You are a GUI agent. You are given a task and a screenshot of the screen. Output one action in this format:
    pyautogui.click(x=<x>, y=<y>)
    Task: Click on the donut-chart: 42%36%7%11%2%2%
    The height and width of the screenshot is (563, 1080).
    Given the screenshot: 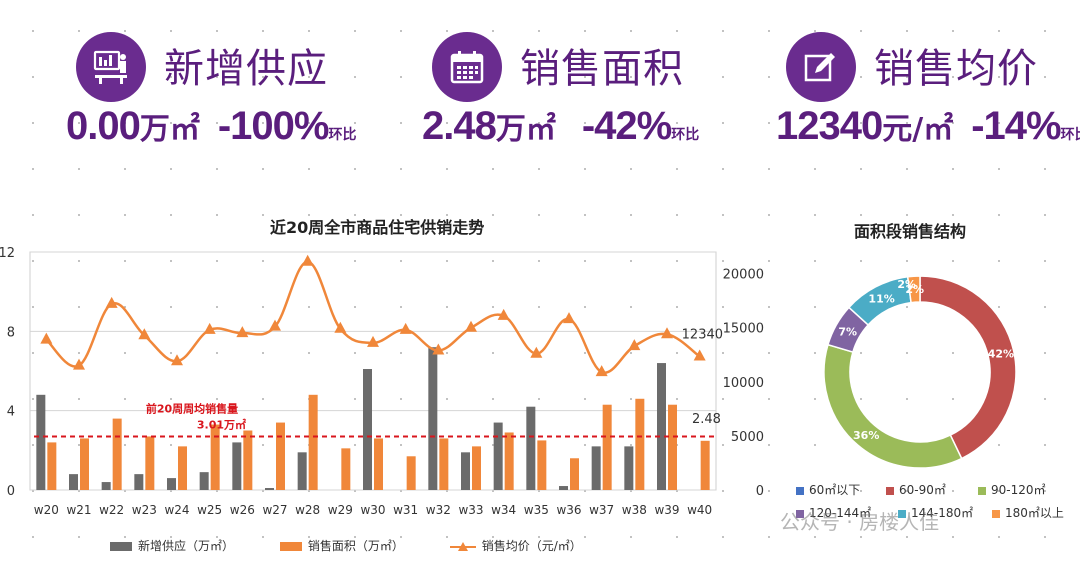 What is the action you would take?
    pyautogui.click(x=920, y=372)
    